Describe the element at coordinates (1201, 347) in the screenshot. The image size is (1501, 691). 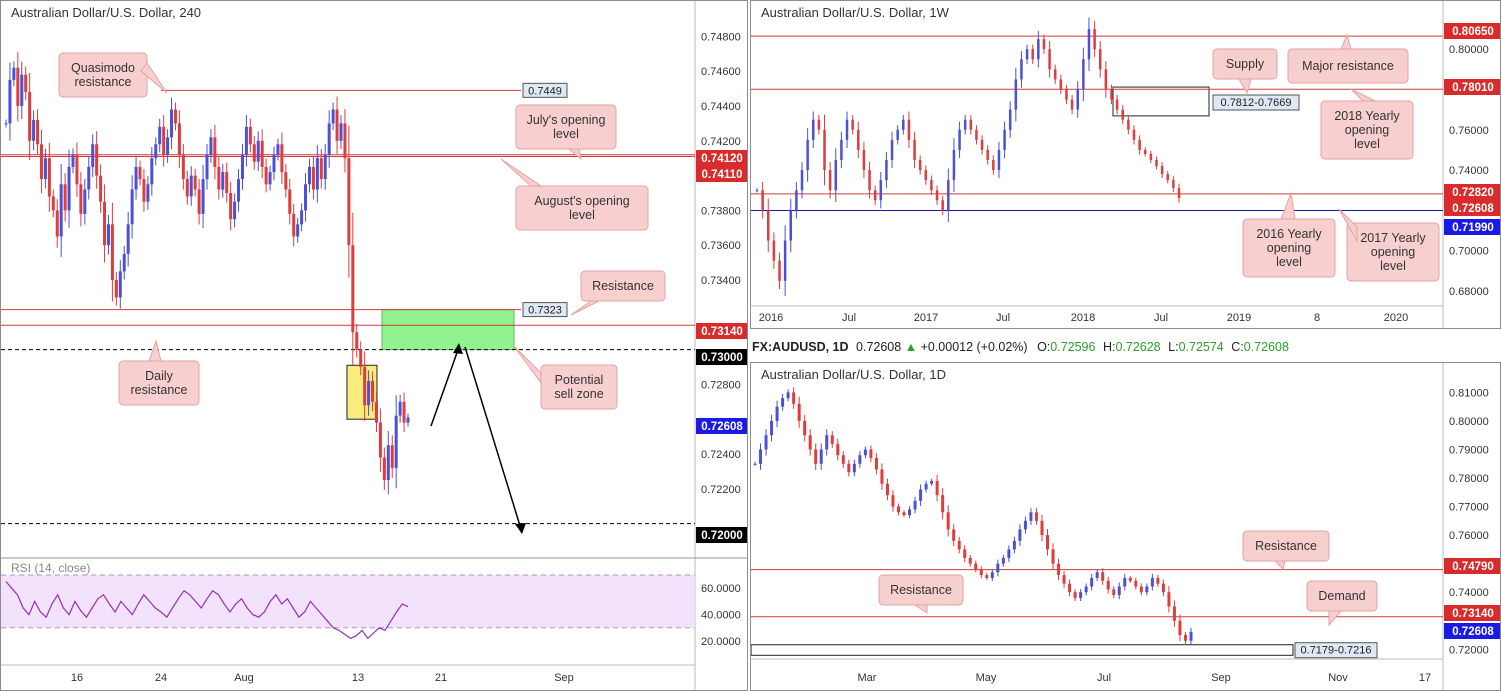
I see `low-value: 0.72574` at that location.